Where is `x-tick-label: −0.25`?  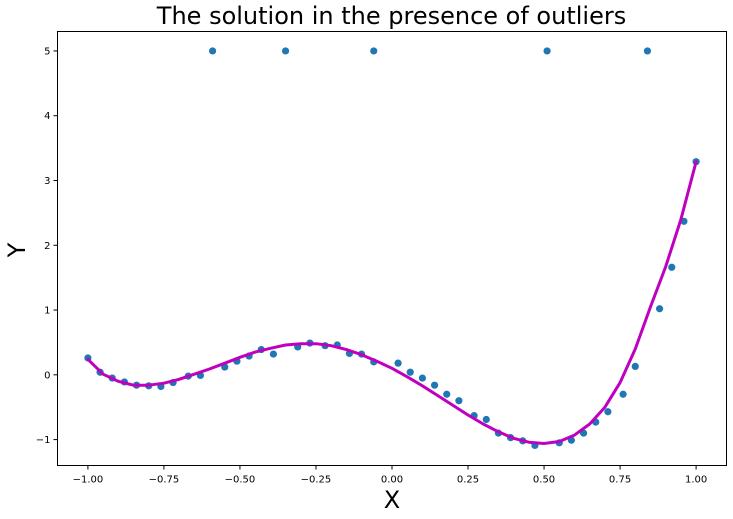 x-tick-label: −0.25 is located at coordinates (316, 480).